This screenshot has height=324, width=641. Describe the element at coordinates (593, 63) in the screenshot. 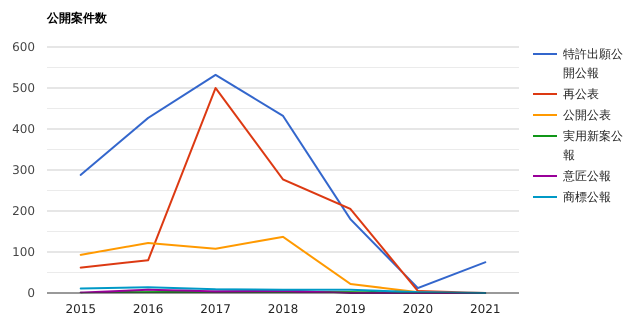

I see `legend-label: 特許出願公開公報` at that location.